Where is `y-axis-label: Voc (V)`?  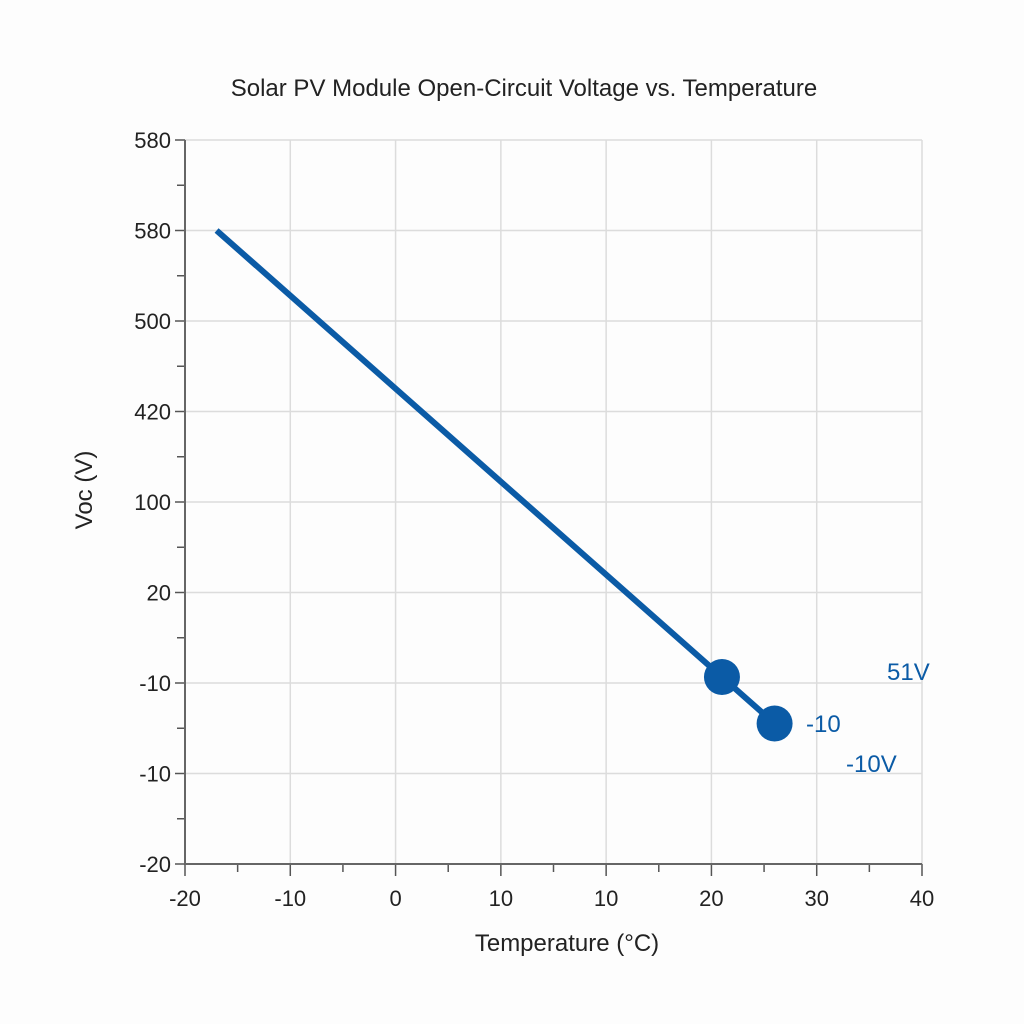
y-axis-label: Voc (V) is located at coordinates (84, 490).